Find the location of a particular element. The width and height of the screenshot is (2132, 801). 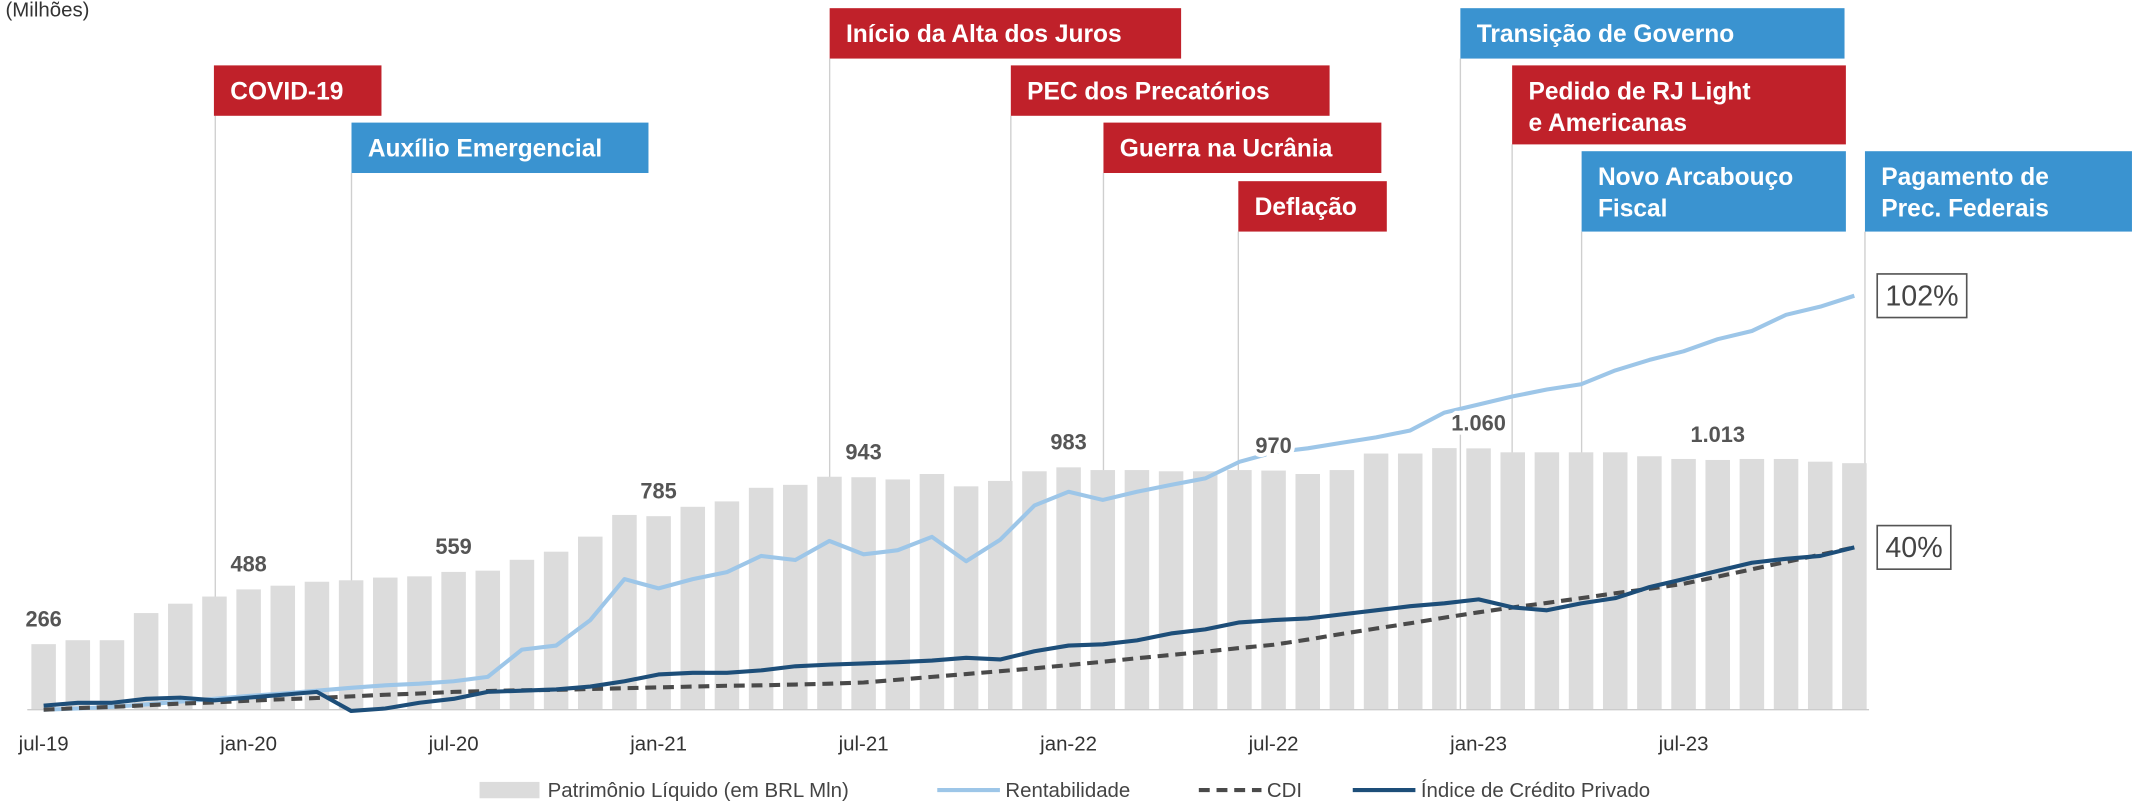

x-tick-label: jul-22 is located at coordinates (1273, 745).